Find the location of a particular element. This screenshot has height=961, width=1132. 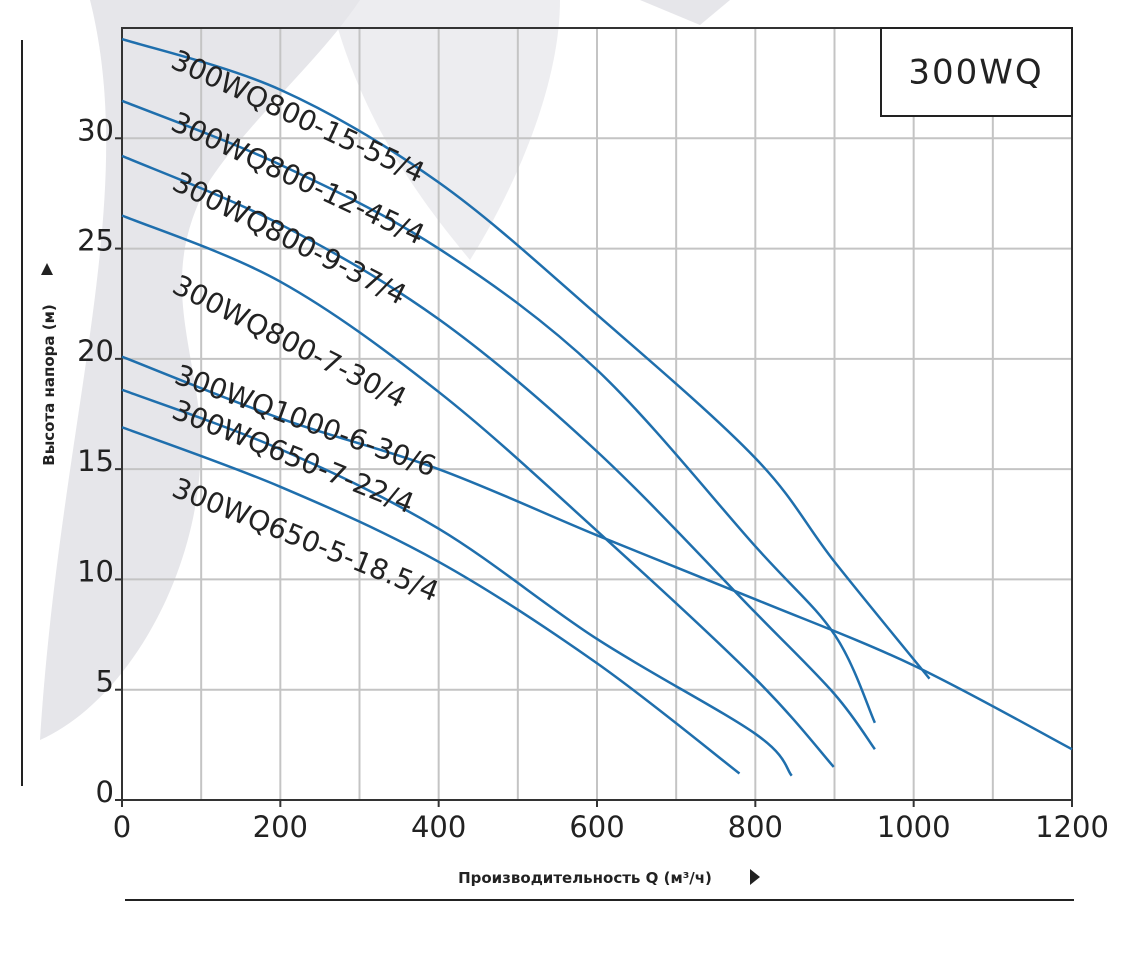

y-tick-label: 0 is located at coordinates (105, 792).